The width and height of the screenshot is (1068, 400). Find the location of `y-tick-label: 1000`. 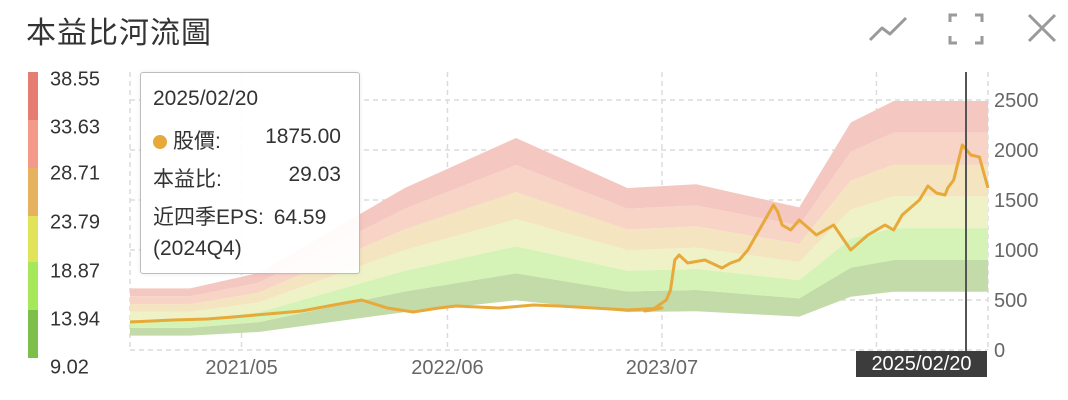

y-tick-label: 1000 is located at coordinates (1016, 251).